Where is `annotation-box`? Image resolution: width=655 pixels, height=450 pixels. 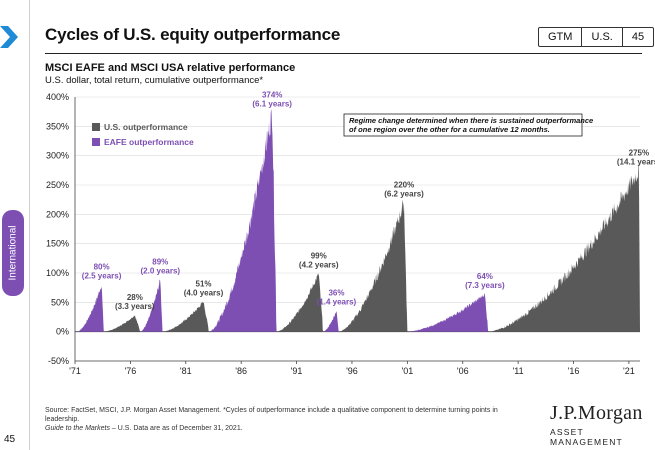 annotation-box is located at coordinates (463, 125).